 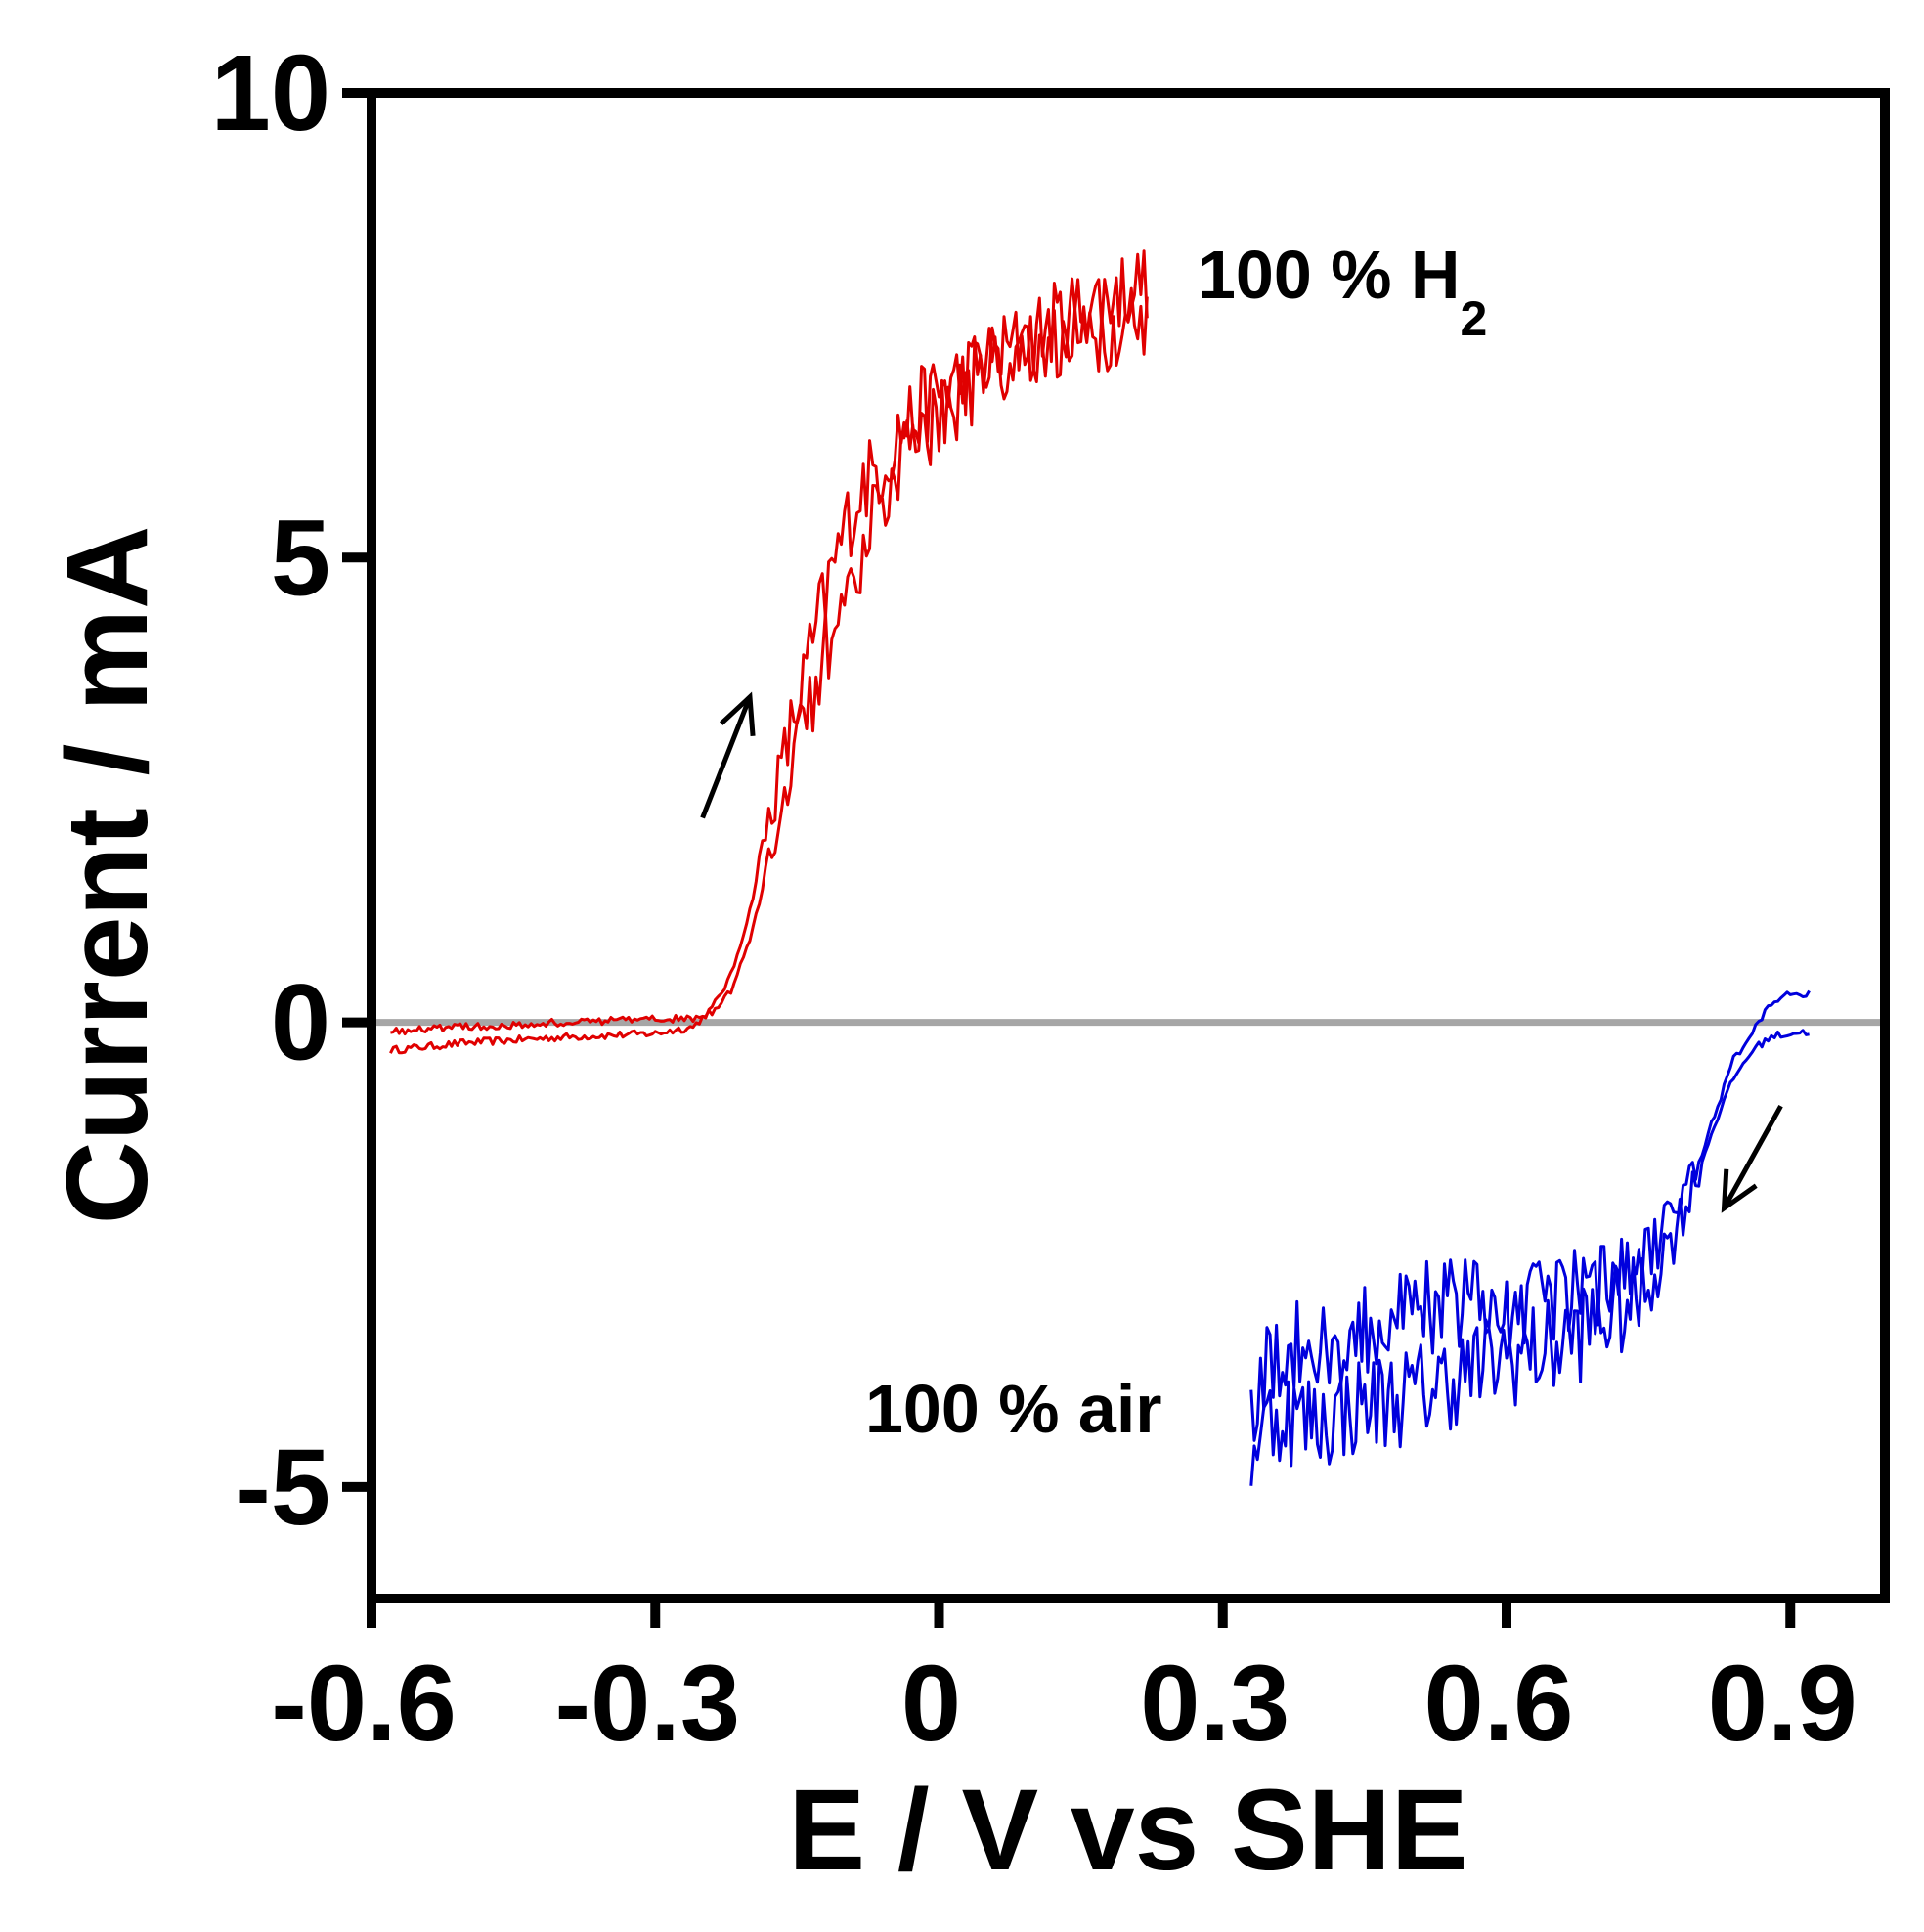 What do you see at coordinates (647, 1704) in the screenshot?
I see `x-tick-label: -0.3` at bounding box center [647, 1704].